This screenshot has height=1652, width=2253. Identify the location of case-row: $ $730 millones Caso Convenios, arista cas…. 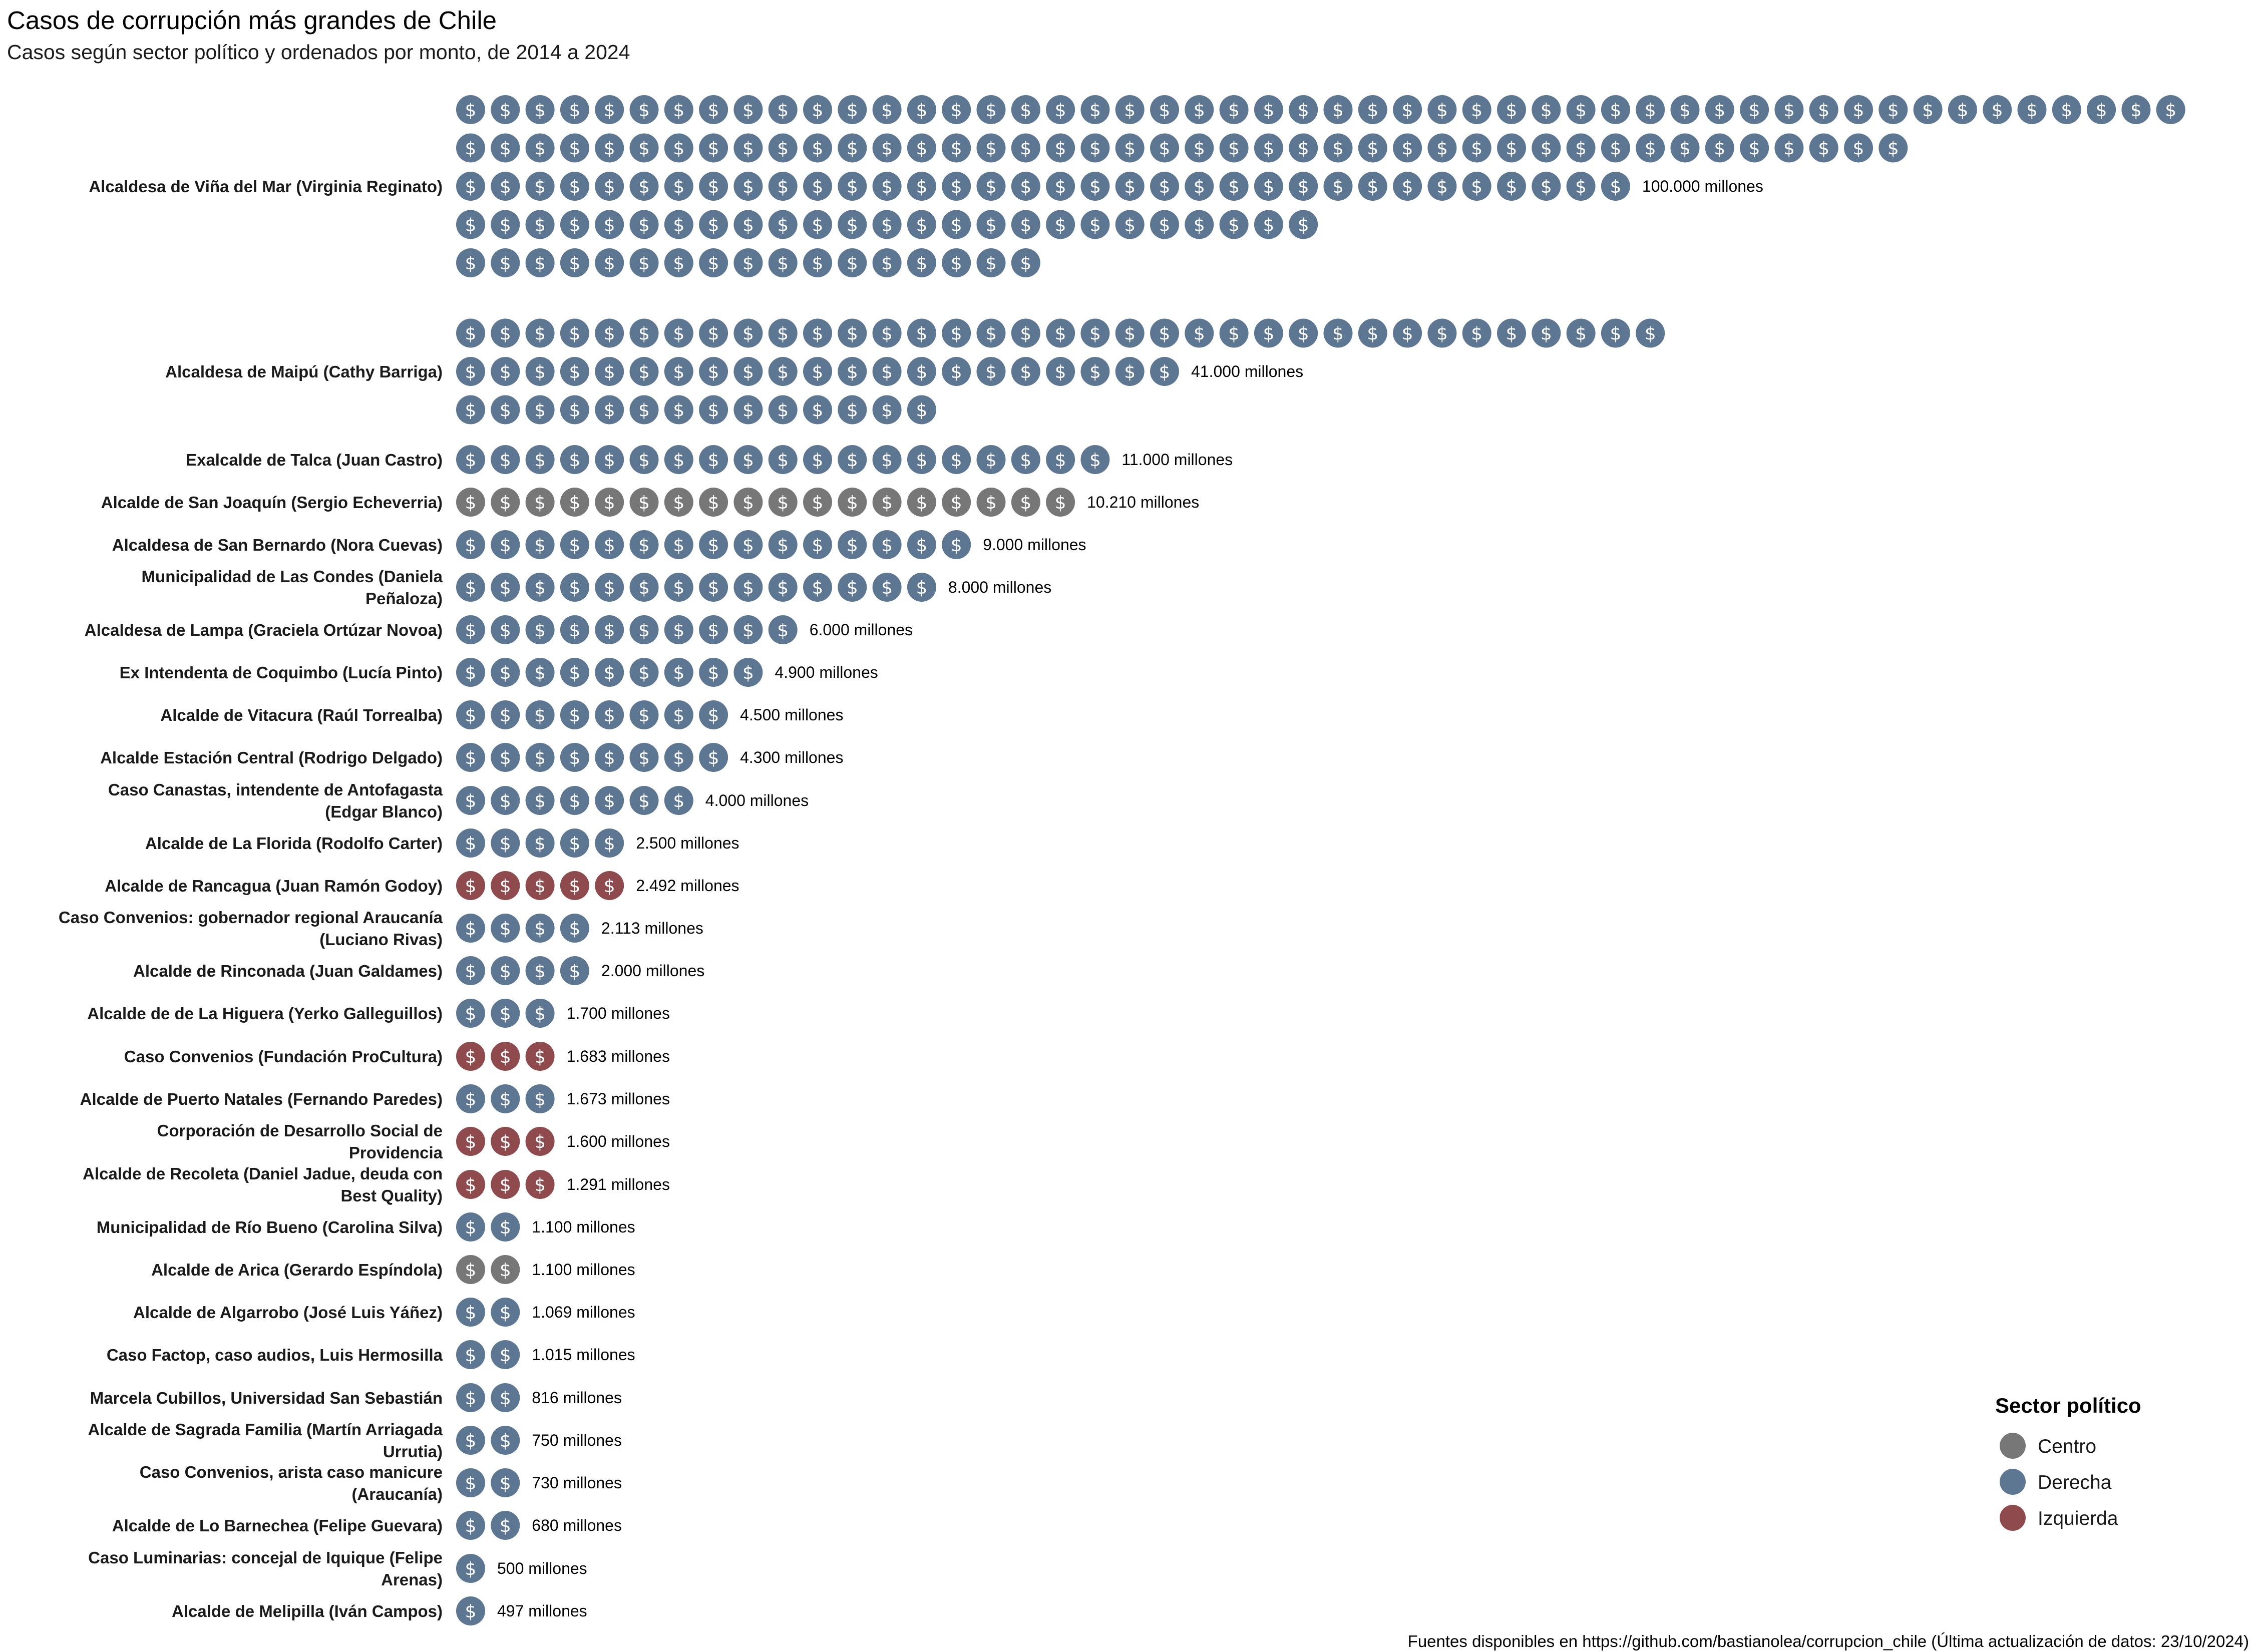
(381, 1483).